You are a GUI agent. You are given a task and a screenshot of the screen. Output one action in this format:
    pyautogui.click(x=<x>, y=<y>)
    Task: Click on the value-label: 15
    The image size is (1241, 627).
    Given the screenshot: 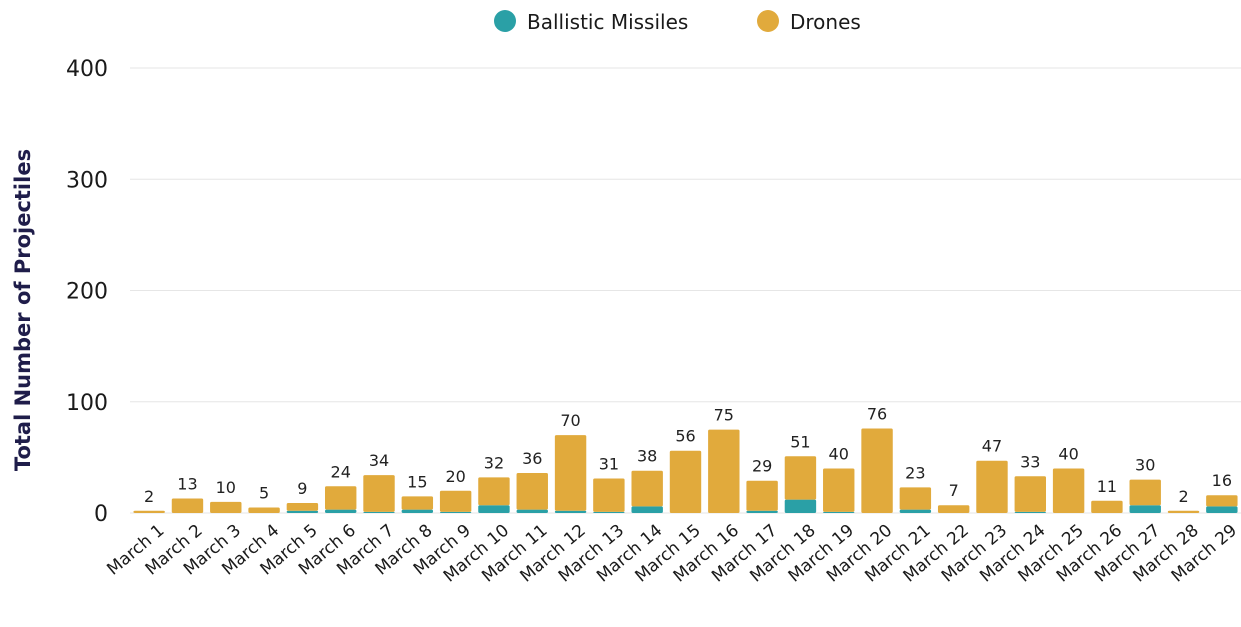 What is the action you would take?
    pyautogui.click(x=417, y=481)
    